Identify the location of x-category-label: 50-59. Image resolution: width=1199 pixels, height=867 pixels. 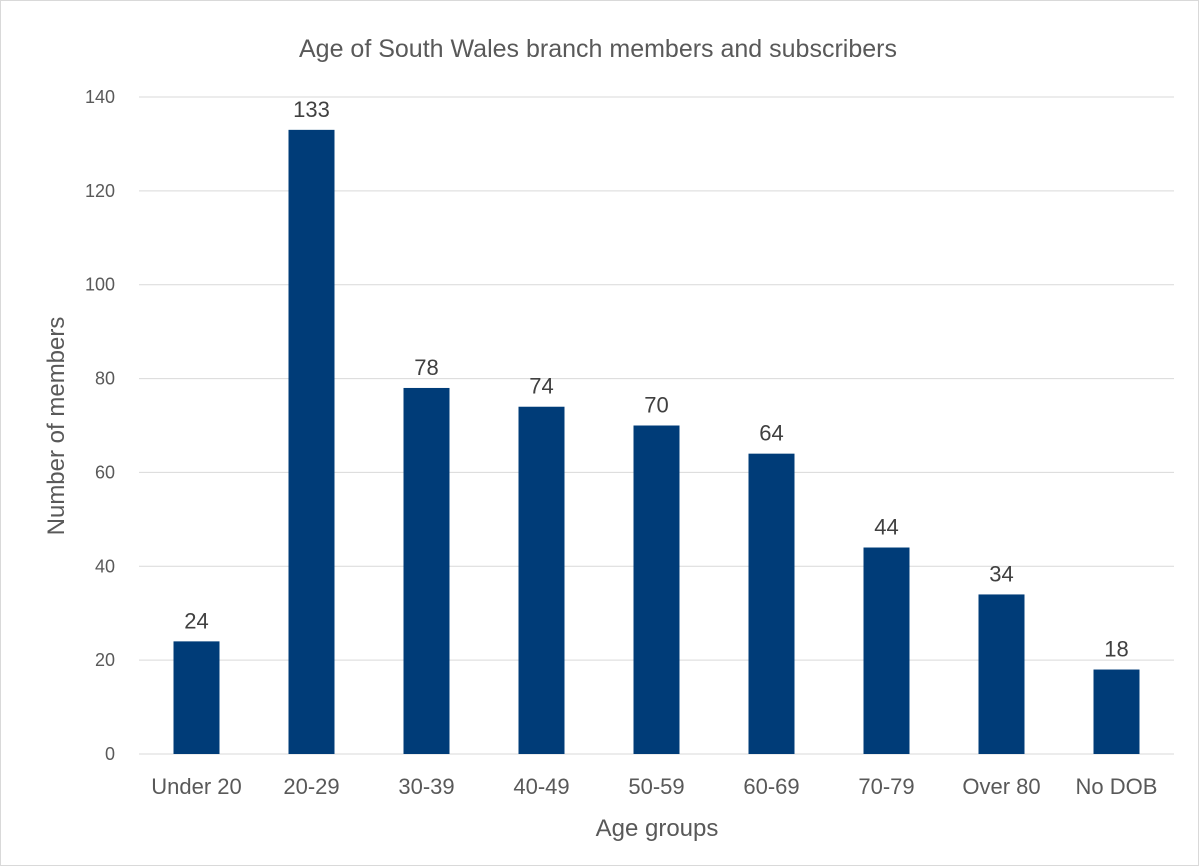
(656, 786).